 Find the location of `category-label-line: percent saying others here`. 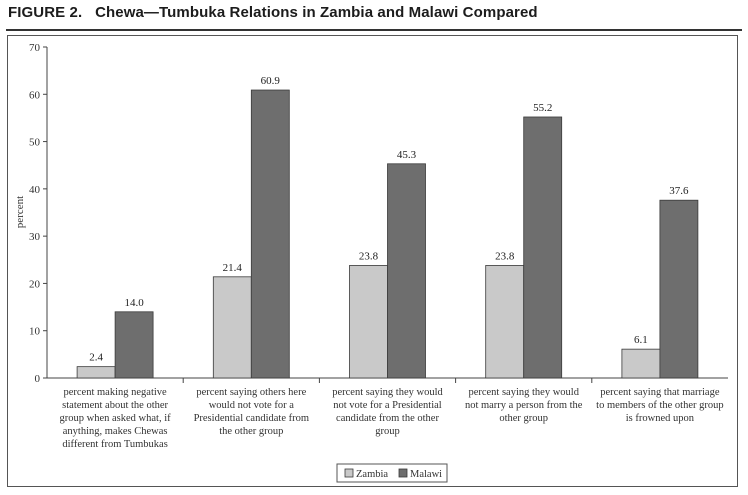

category-label-line: percent saying others here is located at coordinates (251, 392).